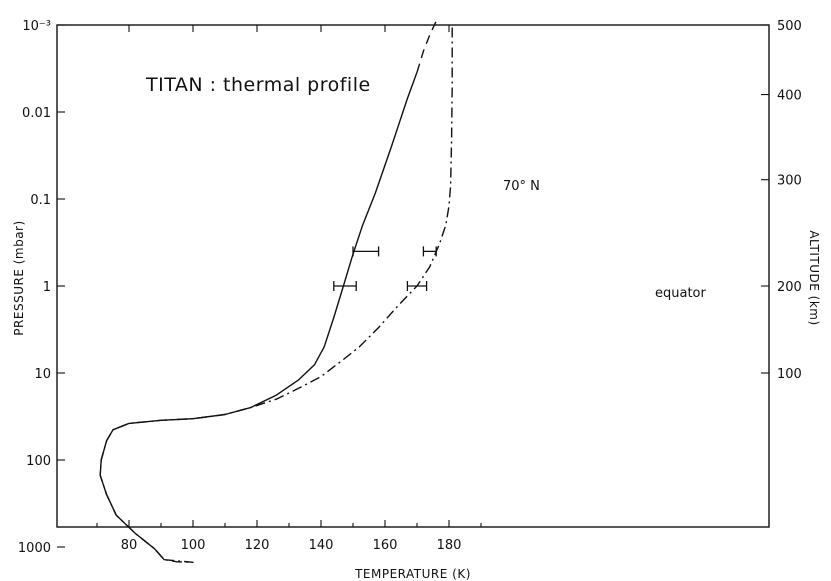  Describe the element at coordinates (19, 277) in the screenshot. I see `y-axis-title: PRESSURE (mbar)` at that location.